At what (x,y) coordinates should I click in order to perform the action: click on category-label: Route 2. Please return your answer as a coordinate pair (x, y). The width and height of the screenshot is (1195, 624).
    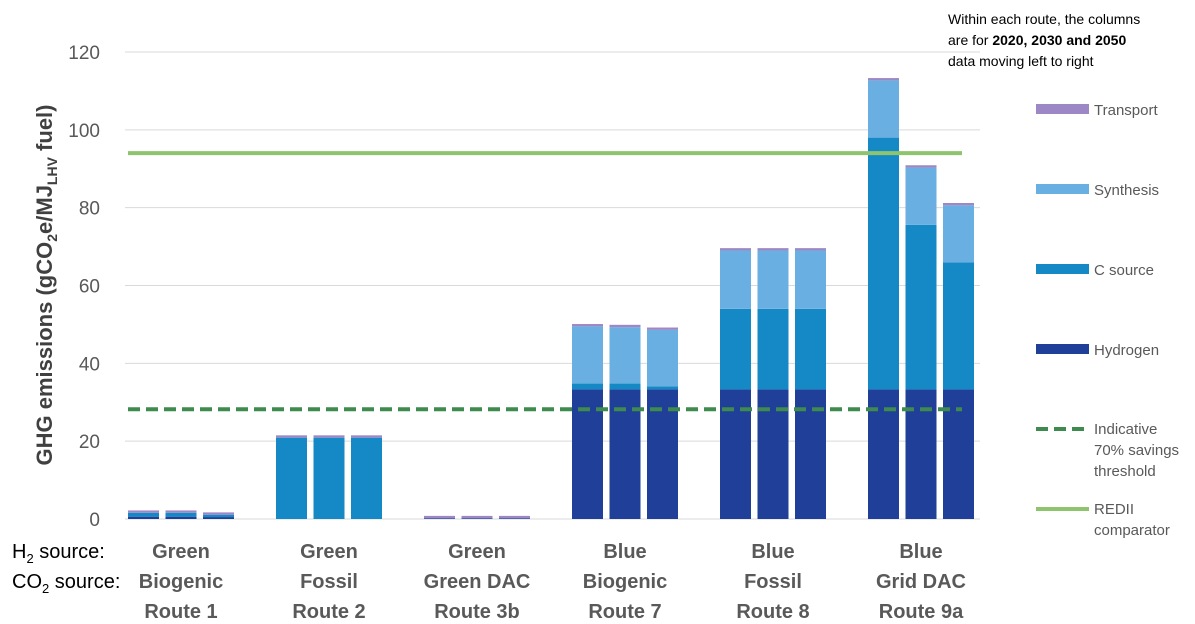
    Looking at the image, I should click on (328, 612).